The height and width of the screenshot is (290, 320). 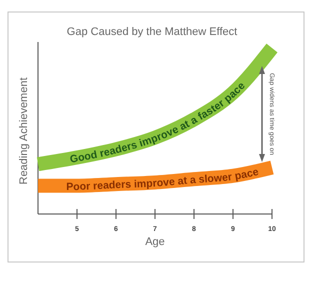 What do you see at coordinates (152, 32) in the screenshot?
I see `chart-title: Gap Caused by the Matthew Effect` at bounding box center [152, 32].